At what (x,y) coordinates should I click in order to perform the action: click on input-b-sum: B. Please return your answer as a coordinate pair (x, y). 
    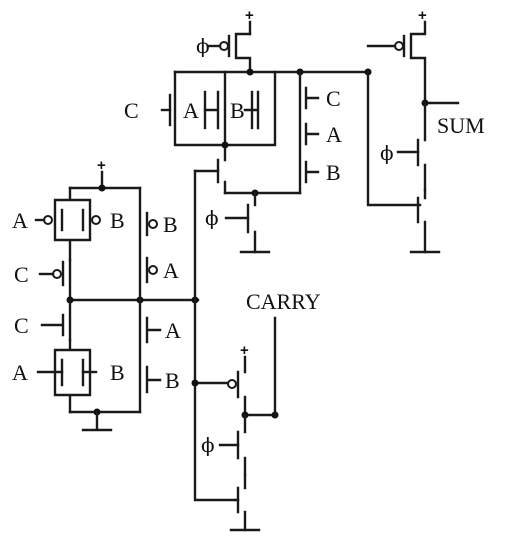
    Looking at the image, I should click on (237, 110).